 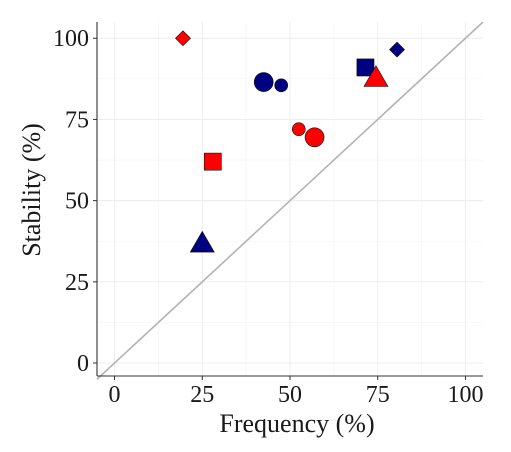 I want to click on point-blue-diamond, so click(x=397, y=49).